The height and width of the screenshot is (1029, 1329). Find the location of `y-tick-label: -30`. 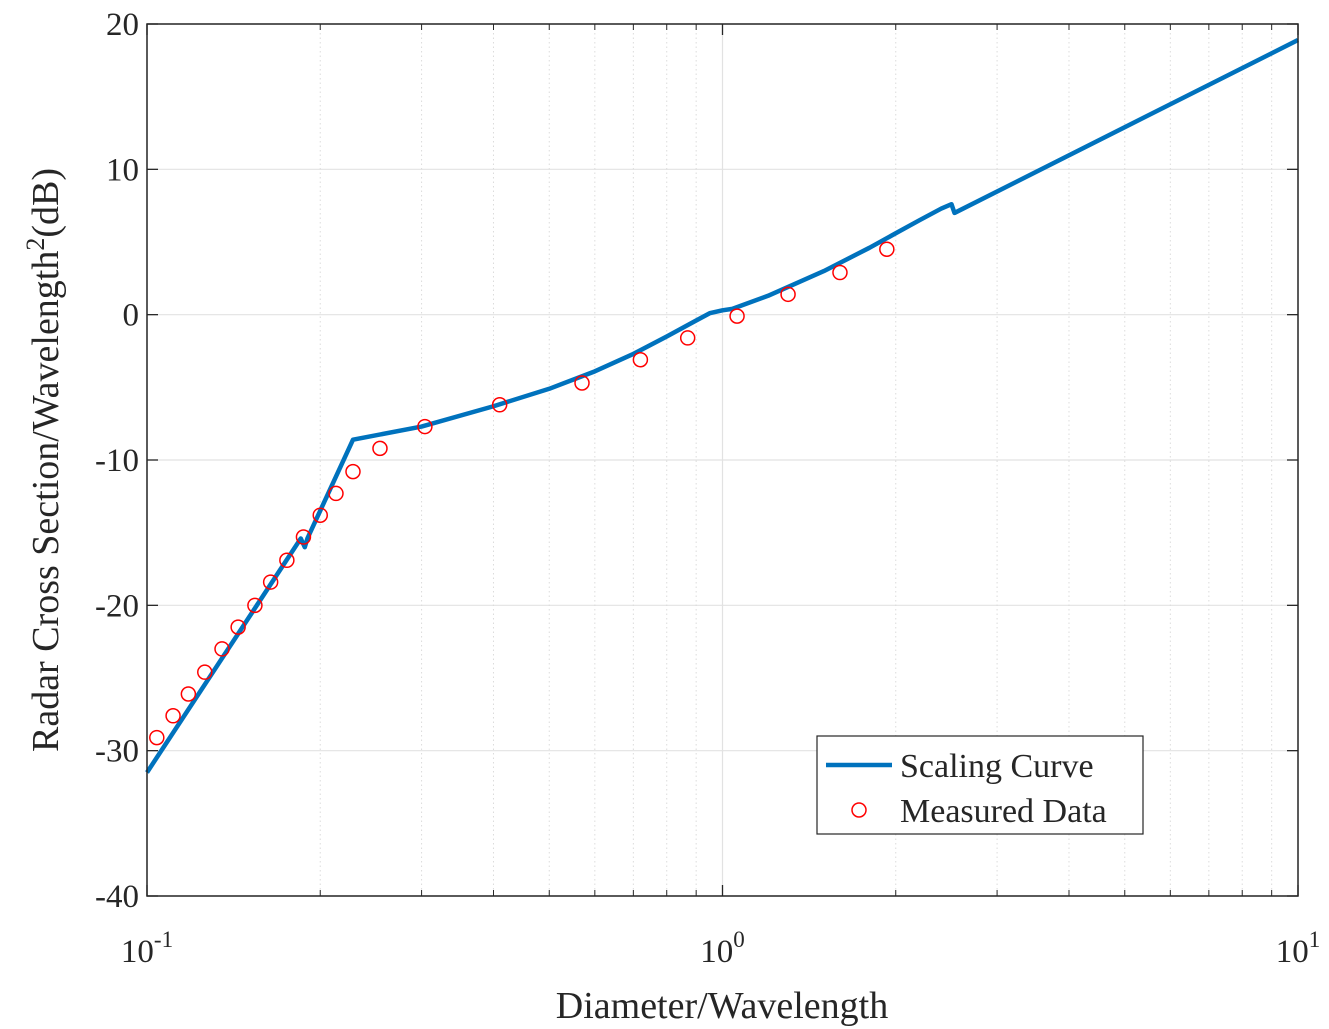

y-tick-label: -30 is located at coordinates (117, 752).